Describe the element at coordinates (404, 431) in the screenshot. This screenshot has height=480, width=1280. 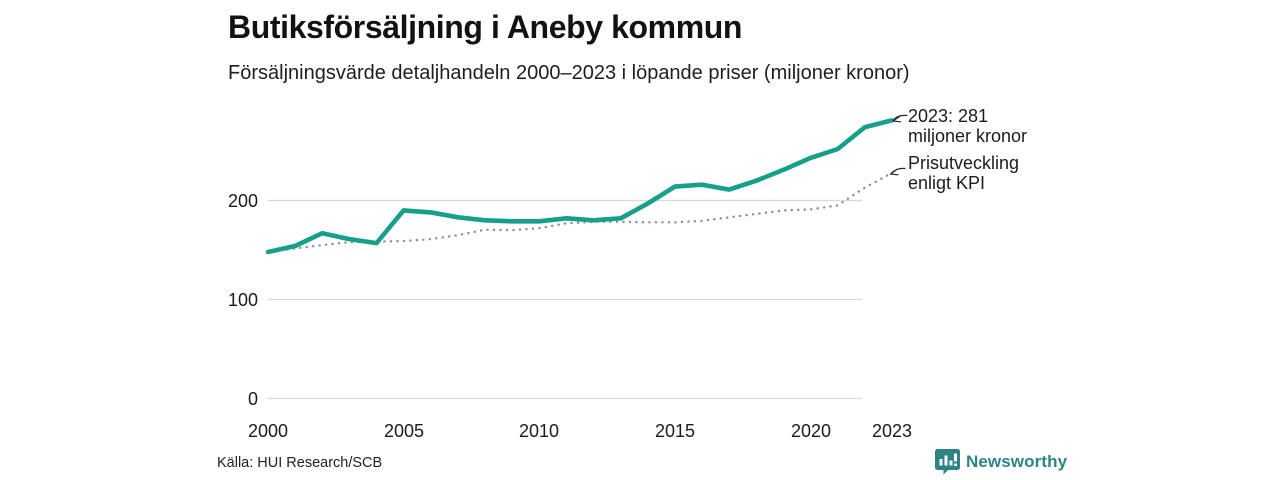
I see `x-axis-tick-label: 2005` at that location.